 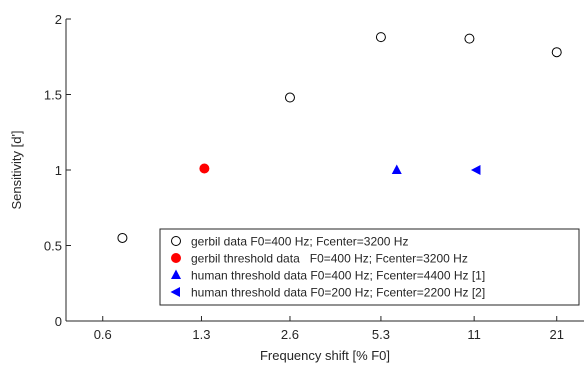 I want to click on y-tick-label: 2, so click(x=58, y=19).